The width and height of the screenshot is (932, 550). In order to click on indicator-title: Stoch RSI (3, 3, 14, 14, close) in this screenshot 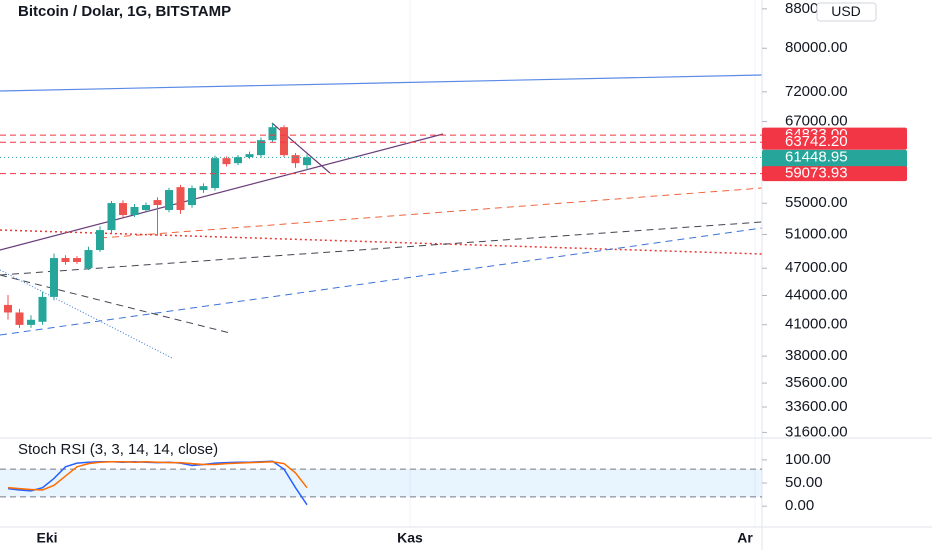, I will do `click(118, 449)`.